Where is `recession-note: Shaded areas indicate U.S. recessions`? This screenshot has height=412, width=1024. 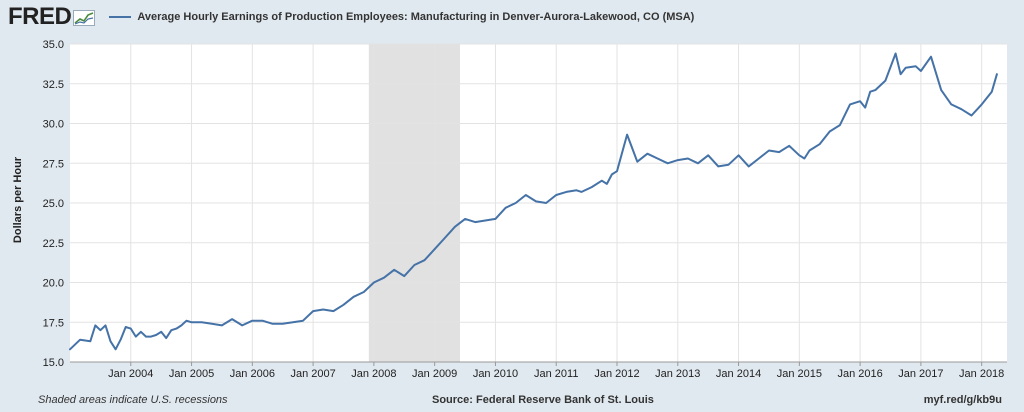
recession-note: Shaded areas indicate U.S. recessions is located at coordinates (133, 400).